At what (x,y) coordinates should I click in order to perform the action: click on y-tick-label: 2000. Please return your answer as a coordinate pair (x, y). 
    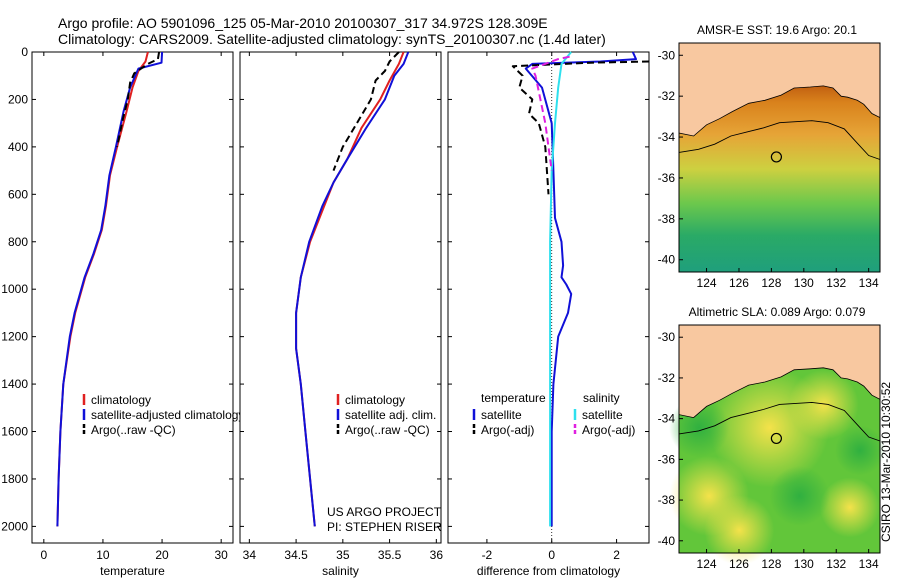
    Looking at the image, I should click on (14, 526).